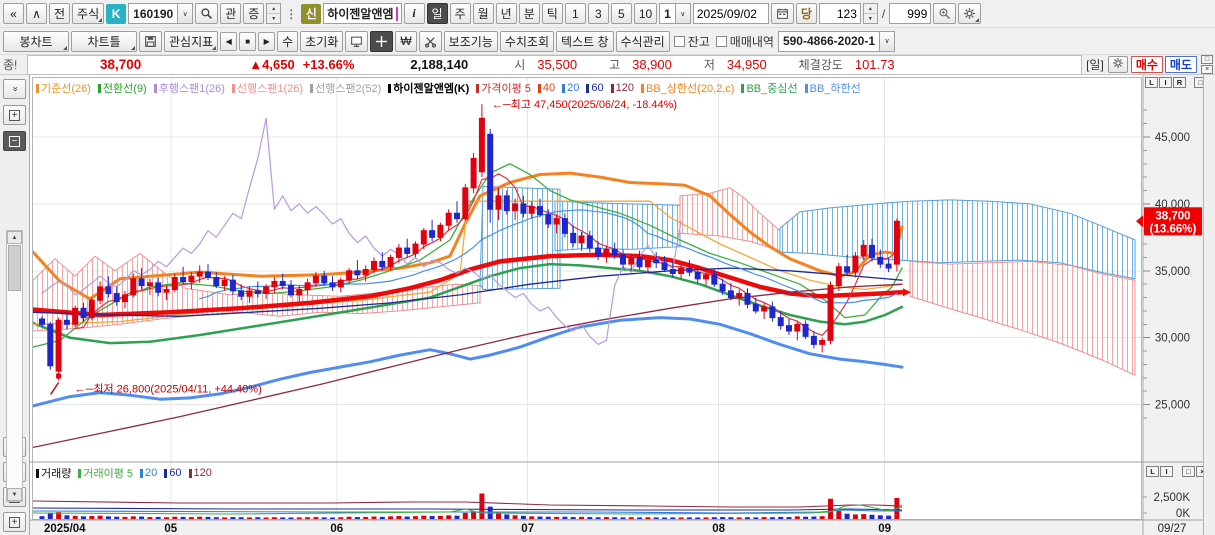 The width and height of the screenshot is (1215, 535). What do you see at coordinates (820, 65) in the screenshot?
I see `strength-label: 체결강도` at bounding box center [820, 65].